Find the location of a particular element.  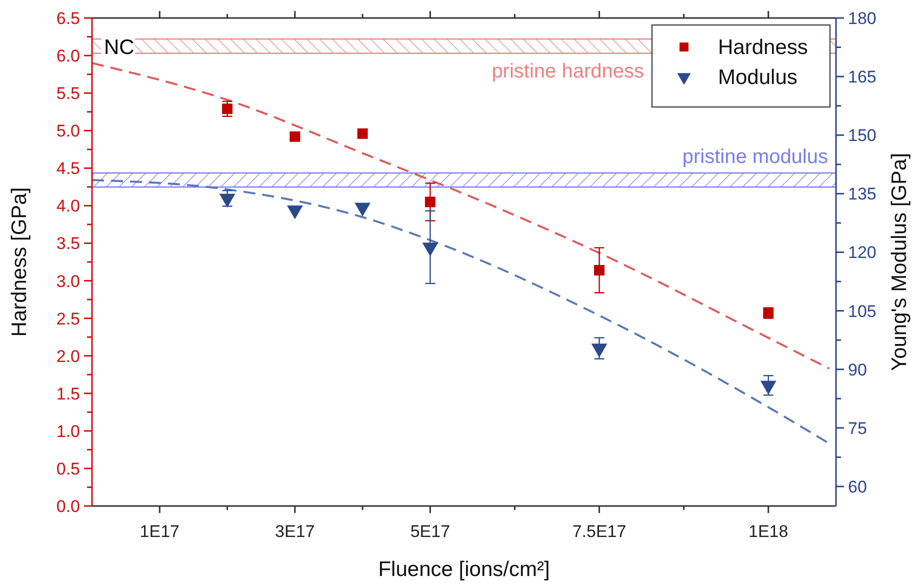

y2-tick-label: 150 is located at coordinates (862, 136).